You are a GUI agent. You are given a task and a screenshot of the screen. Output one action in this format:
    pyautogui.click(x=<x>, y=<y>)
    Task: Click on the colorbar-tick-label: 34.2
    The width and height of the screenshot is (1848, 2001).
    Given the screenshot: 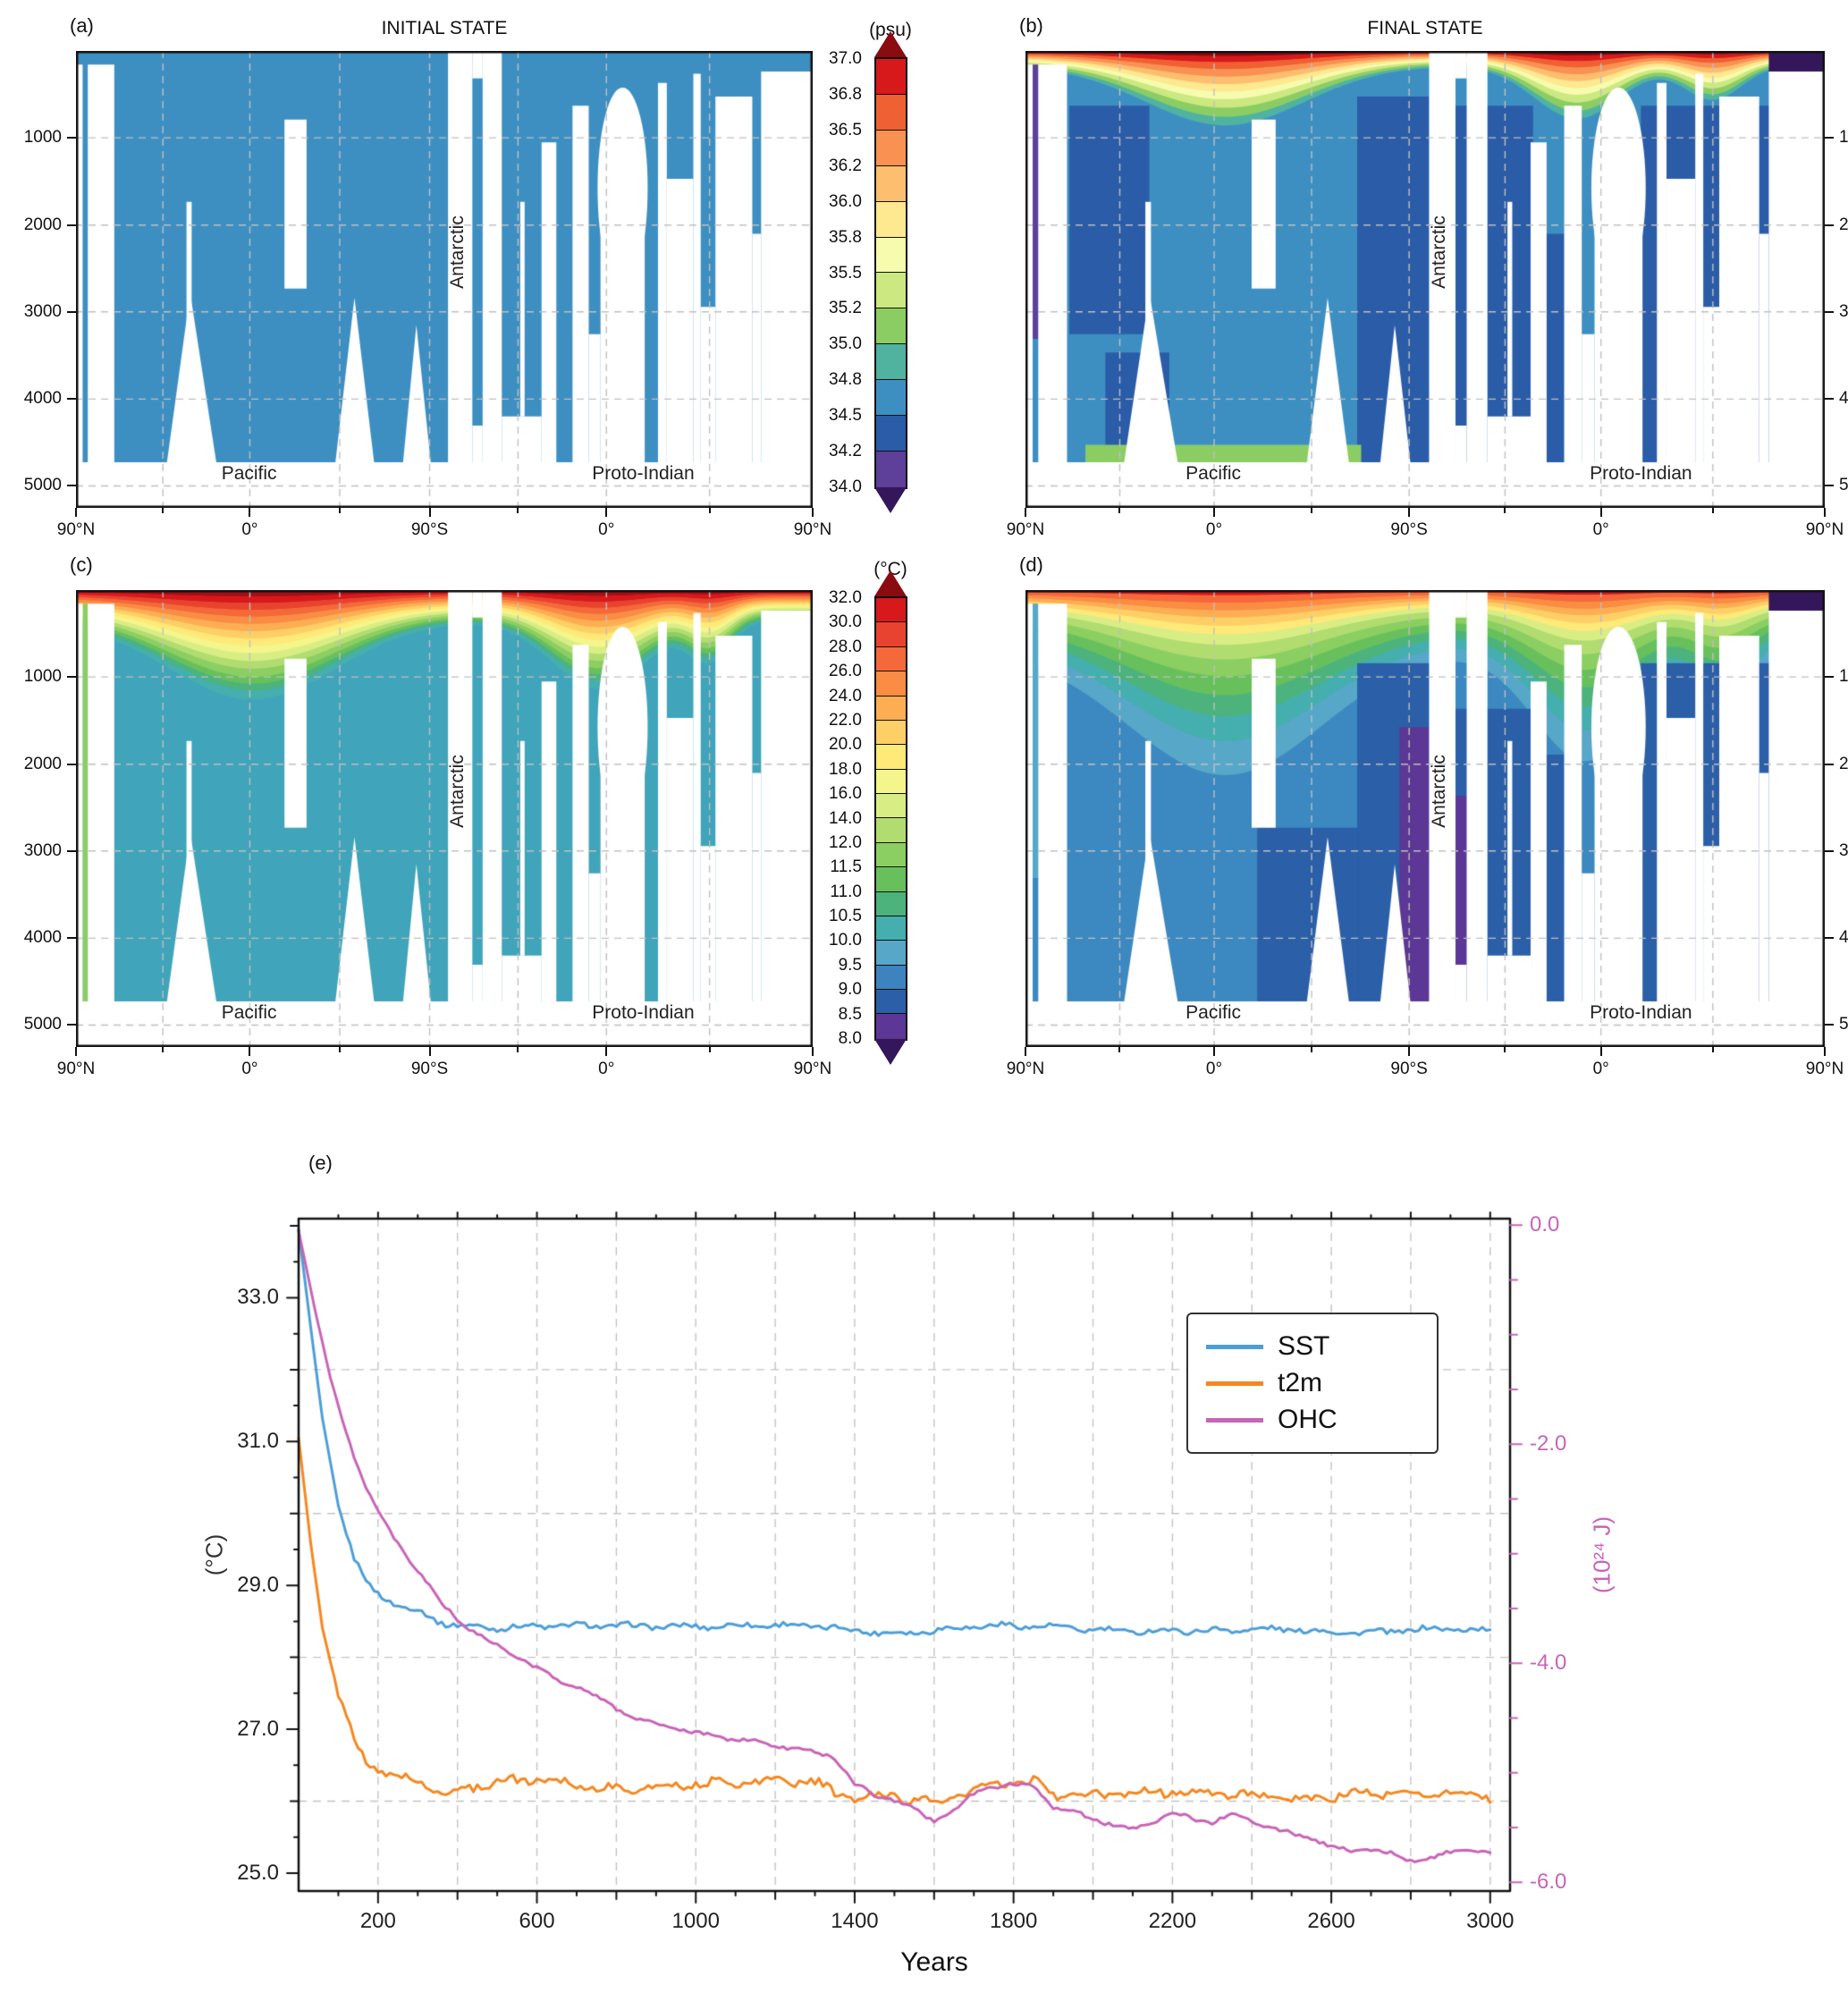 What is the action you would take?
    pyautogui.click(x=845, y=452)
    